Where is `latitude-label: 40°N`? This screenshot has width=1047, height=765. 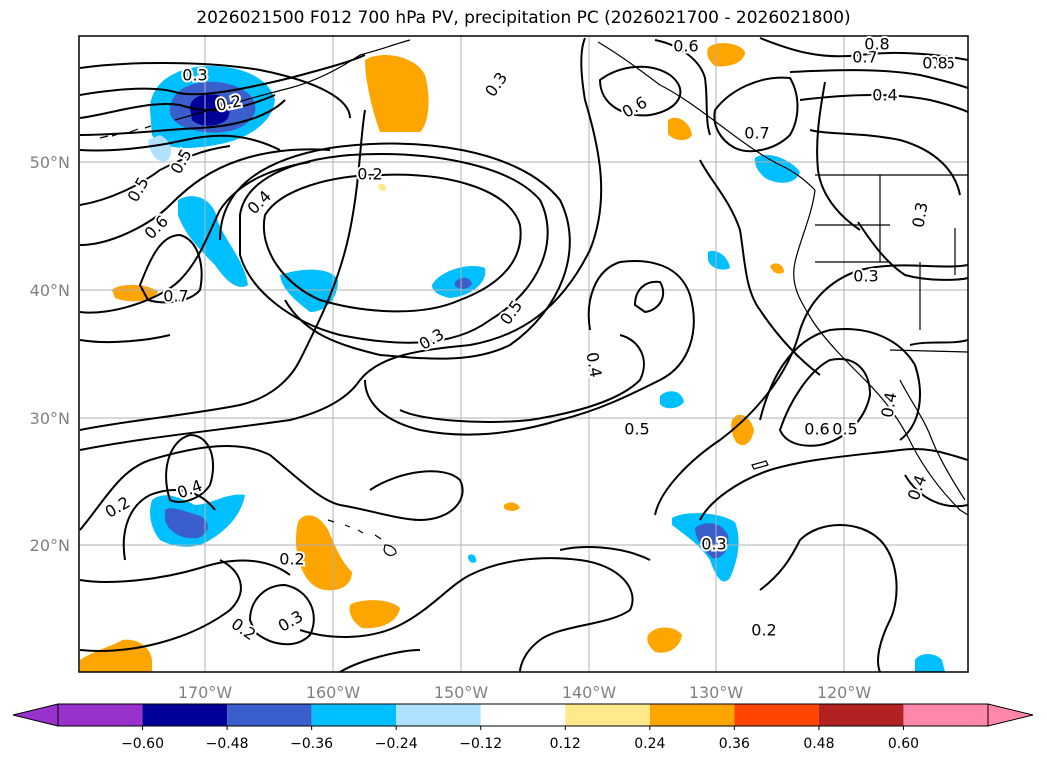 latitude-label: 40°N is located at coordinates (50, 290).